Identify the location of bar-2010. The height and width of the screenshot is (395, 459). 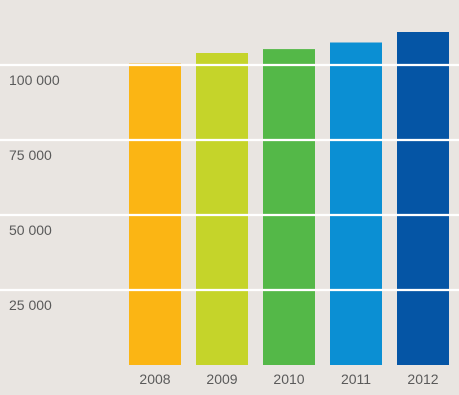
(289, 207).